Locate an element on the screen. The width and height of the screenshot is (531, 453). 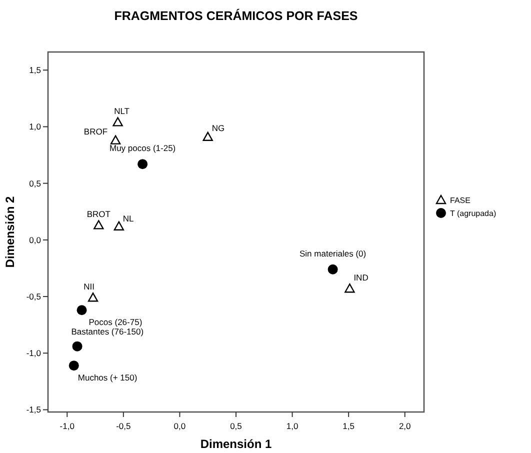
annotation: Bastantes (76-150) is located at coordinates (107, 331).